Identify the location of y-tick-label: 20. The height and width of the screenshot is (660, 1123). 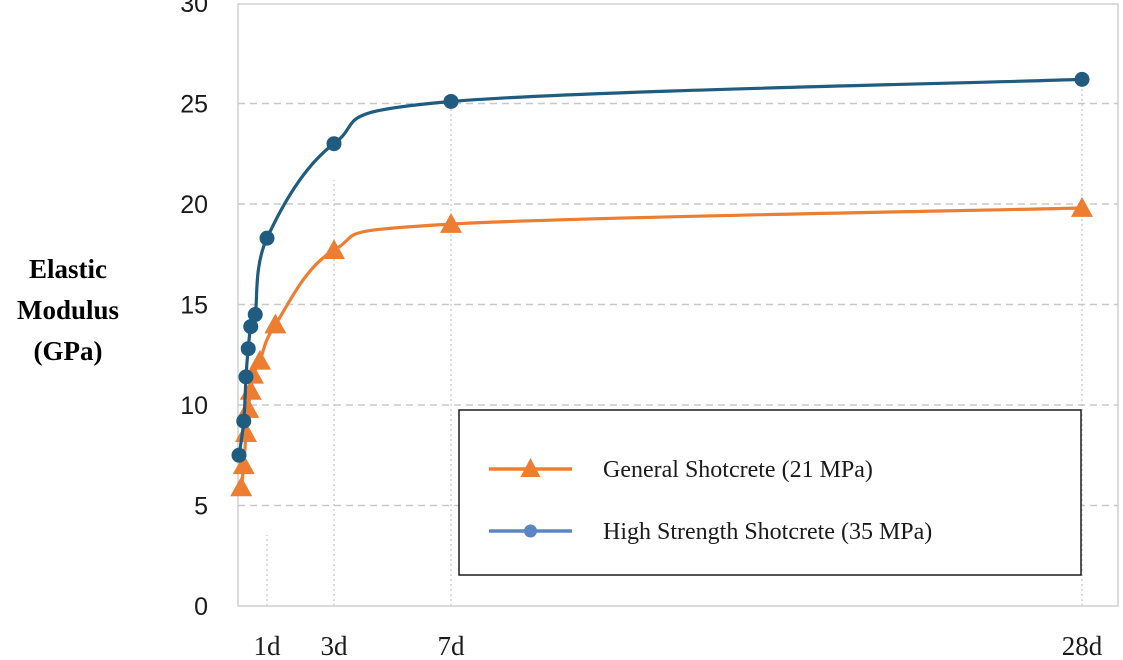
(194, 205).